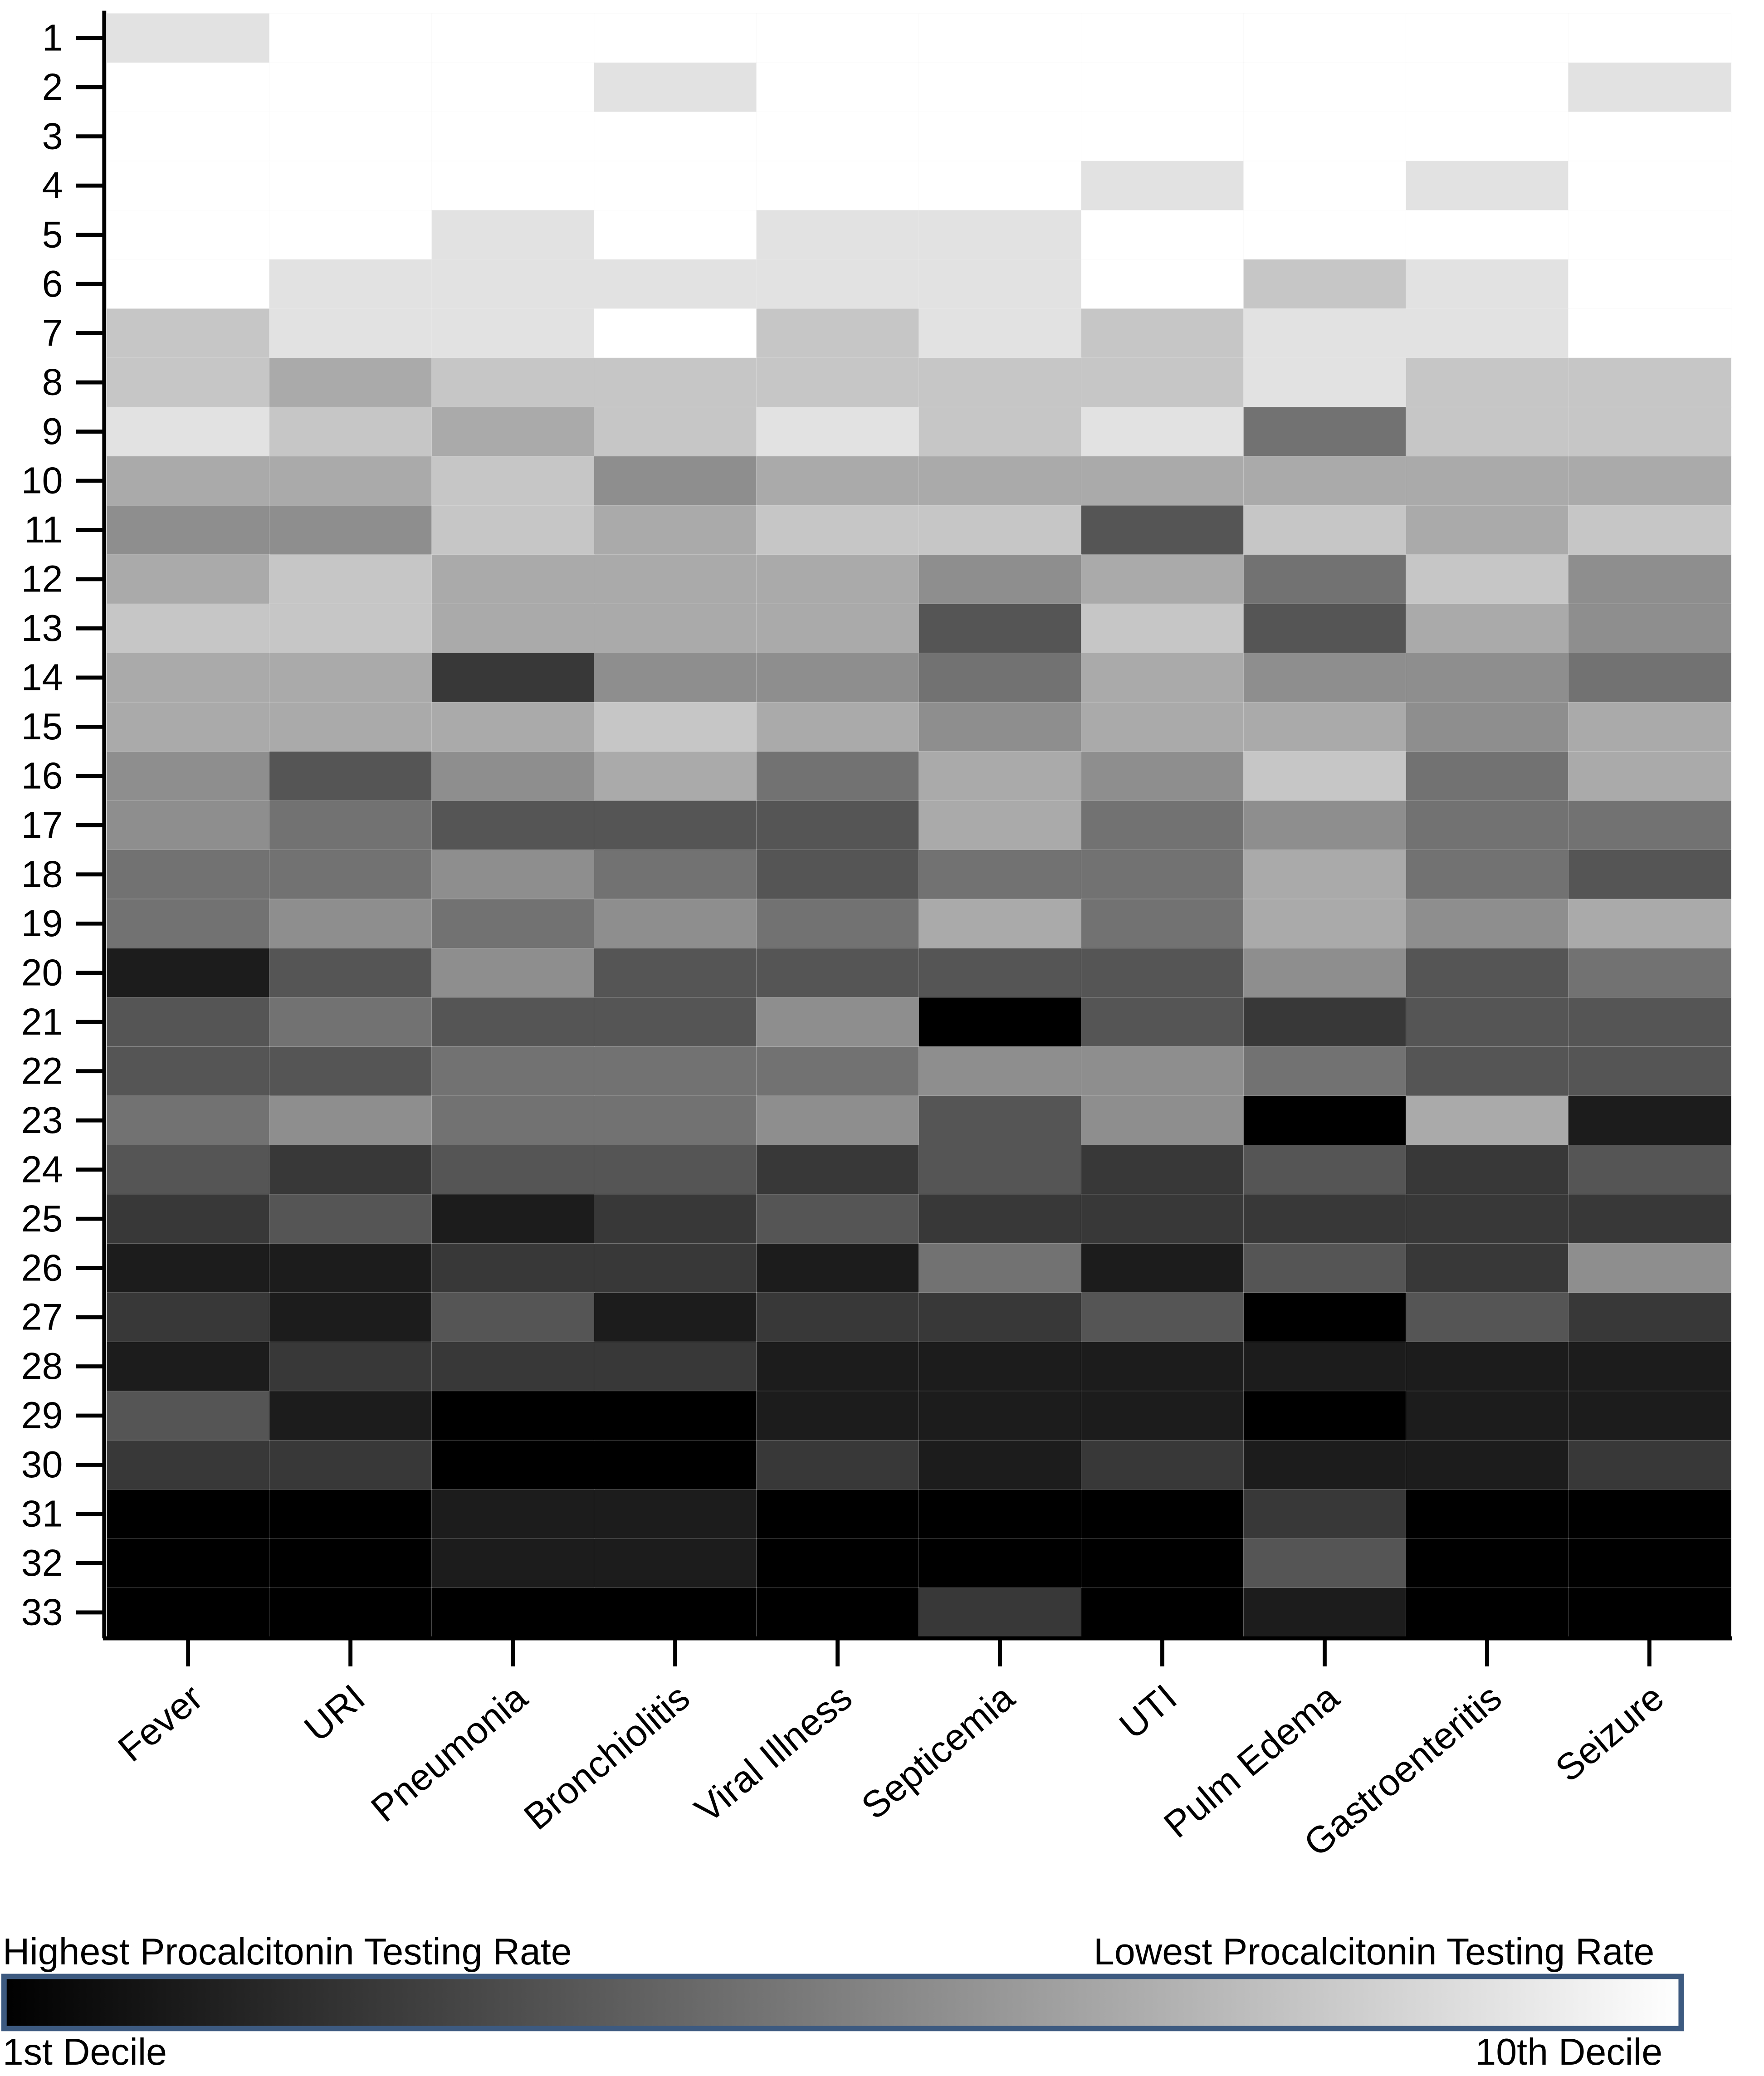 The image size is (1764, 2076). What do you see at coordinates (1569, 2052) in the screenshot?
I see `legend-right-label: 10th Decile` at bounding box center [1569, 2052].